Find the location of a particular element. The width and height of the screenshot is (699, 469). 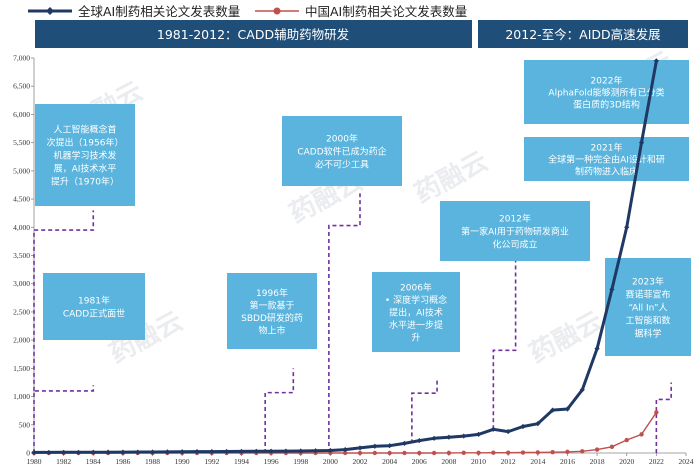

annotation-line: 1996年 is located at coordinates (272, 293).